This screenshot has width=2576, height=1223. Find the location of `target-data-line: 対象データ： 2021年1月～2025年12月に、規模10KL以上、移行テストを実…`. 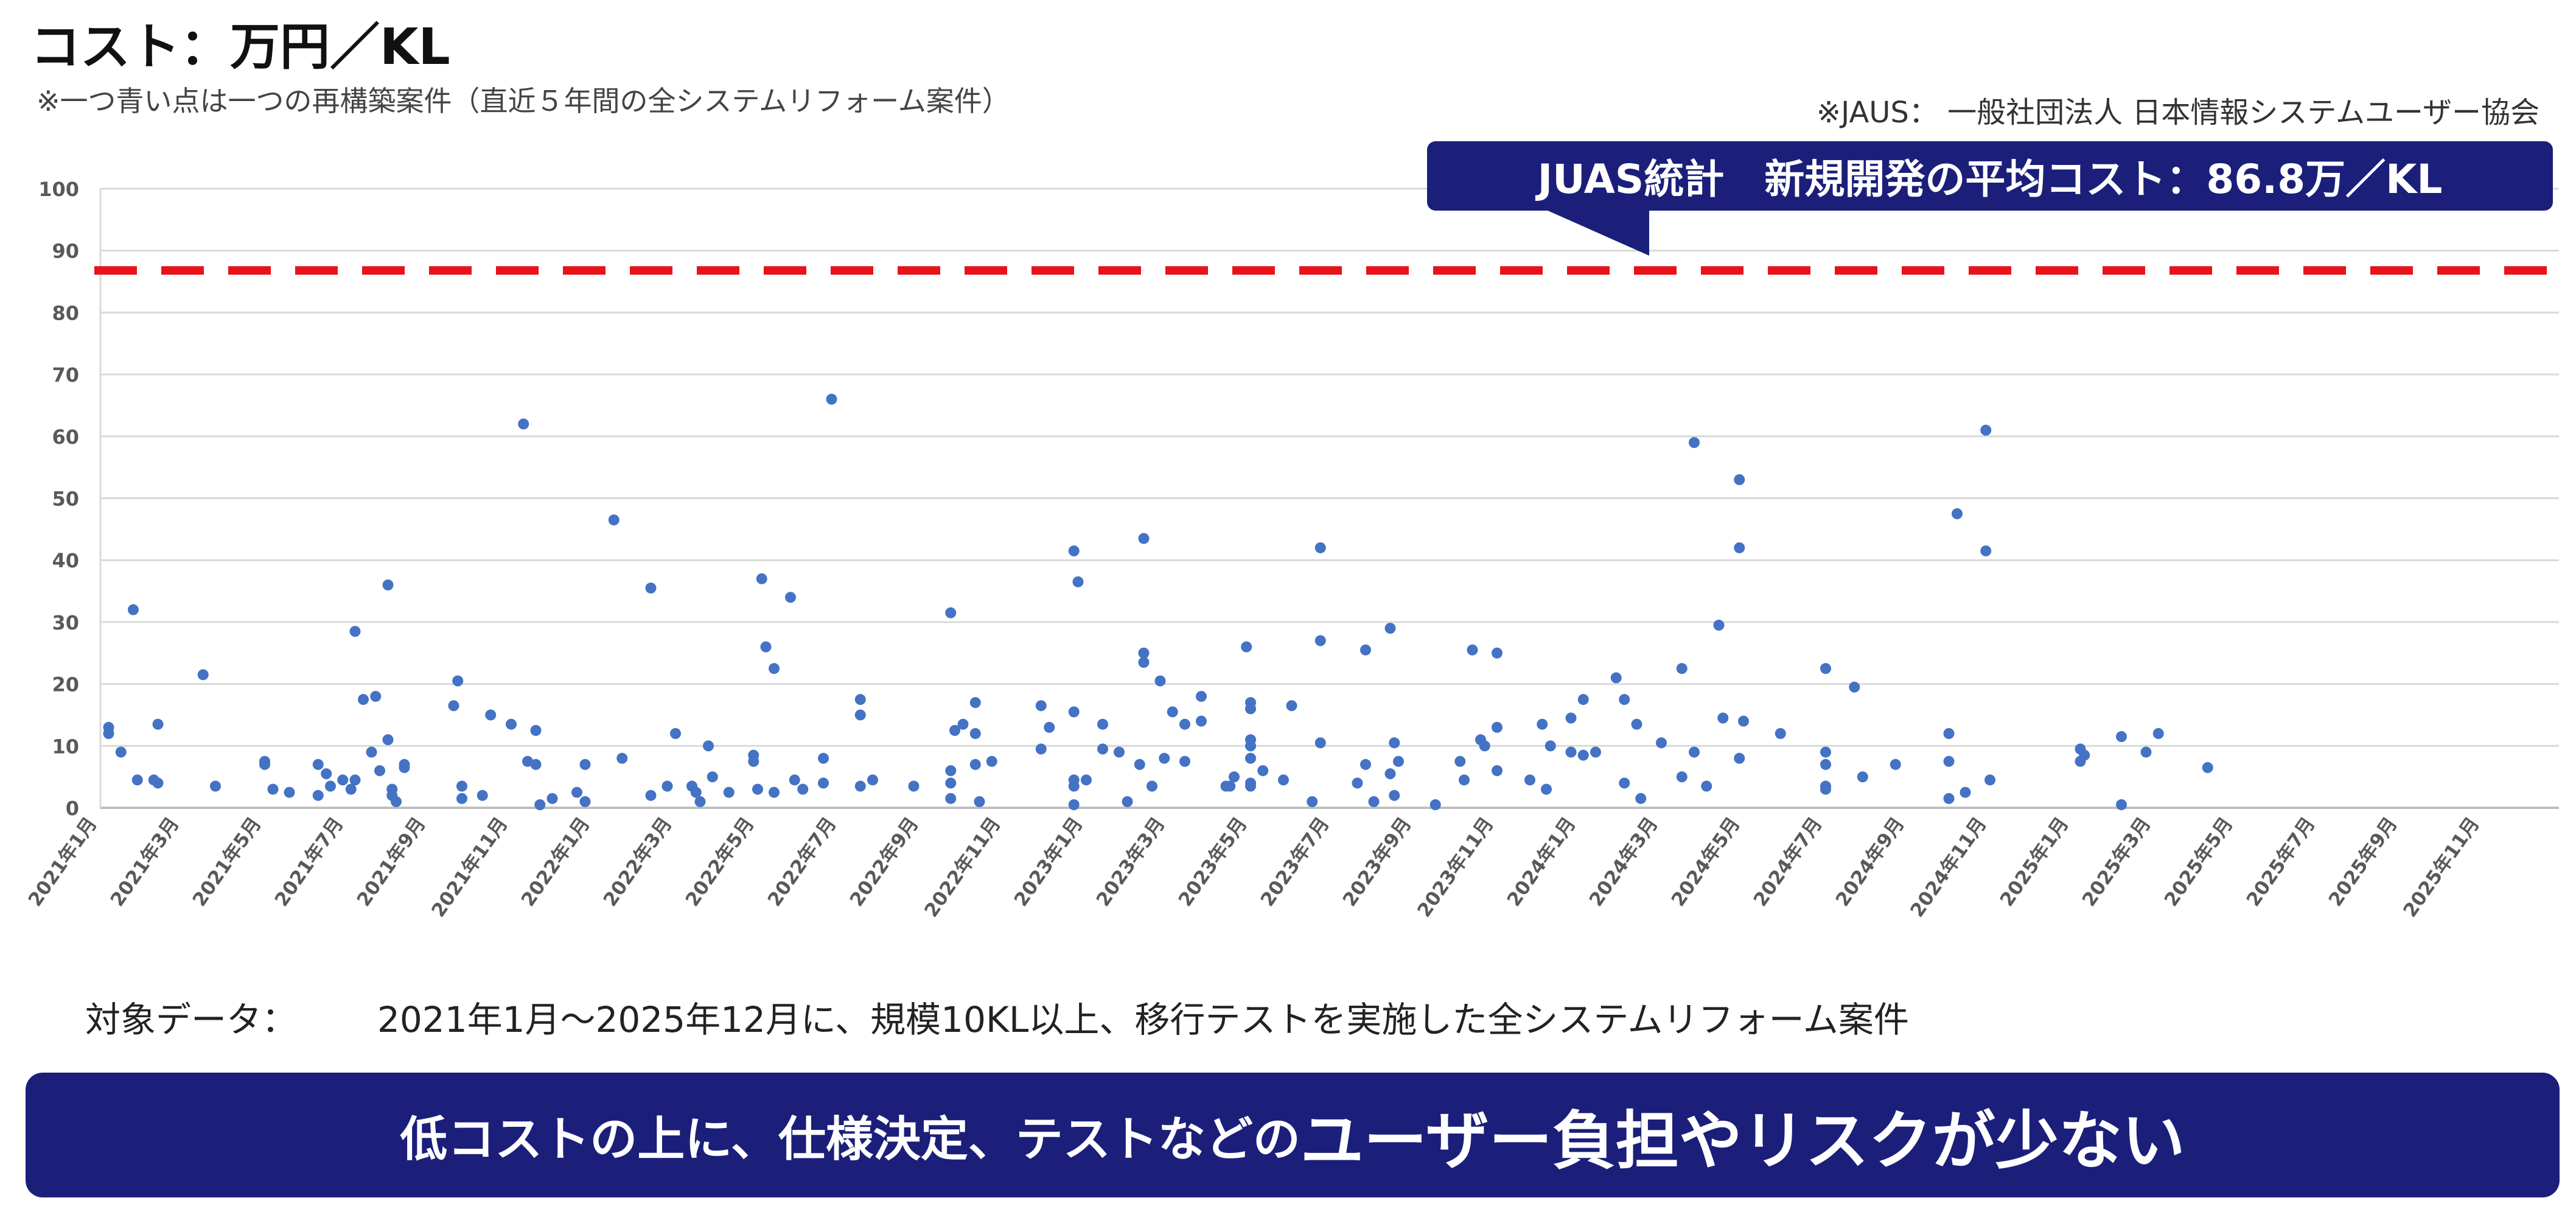

target-data-line: 対象データ： 2021年1月～2025年12月に、規模10KL以上、移行テストを実… is located at coordinates (997, 1016).